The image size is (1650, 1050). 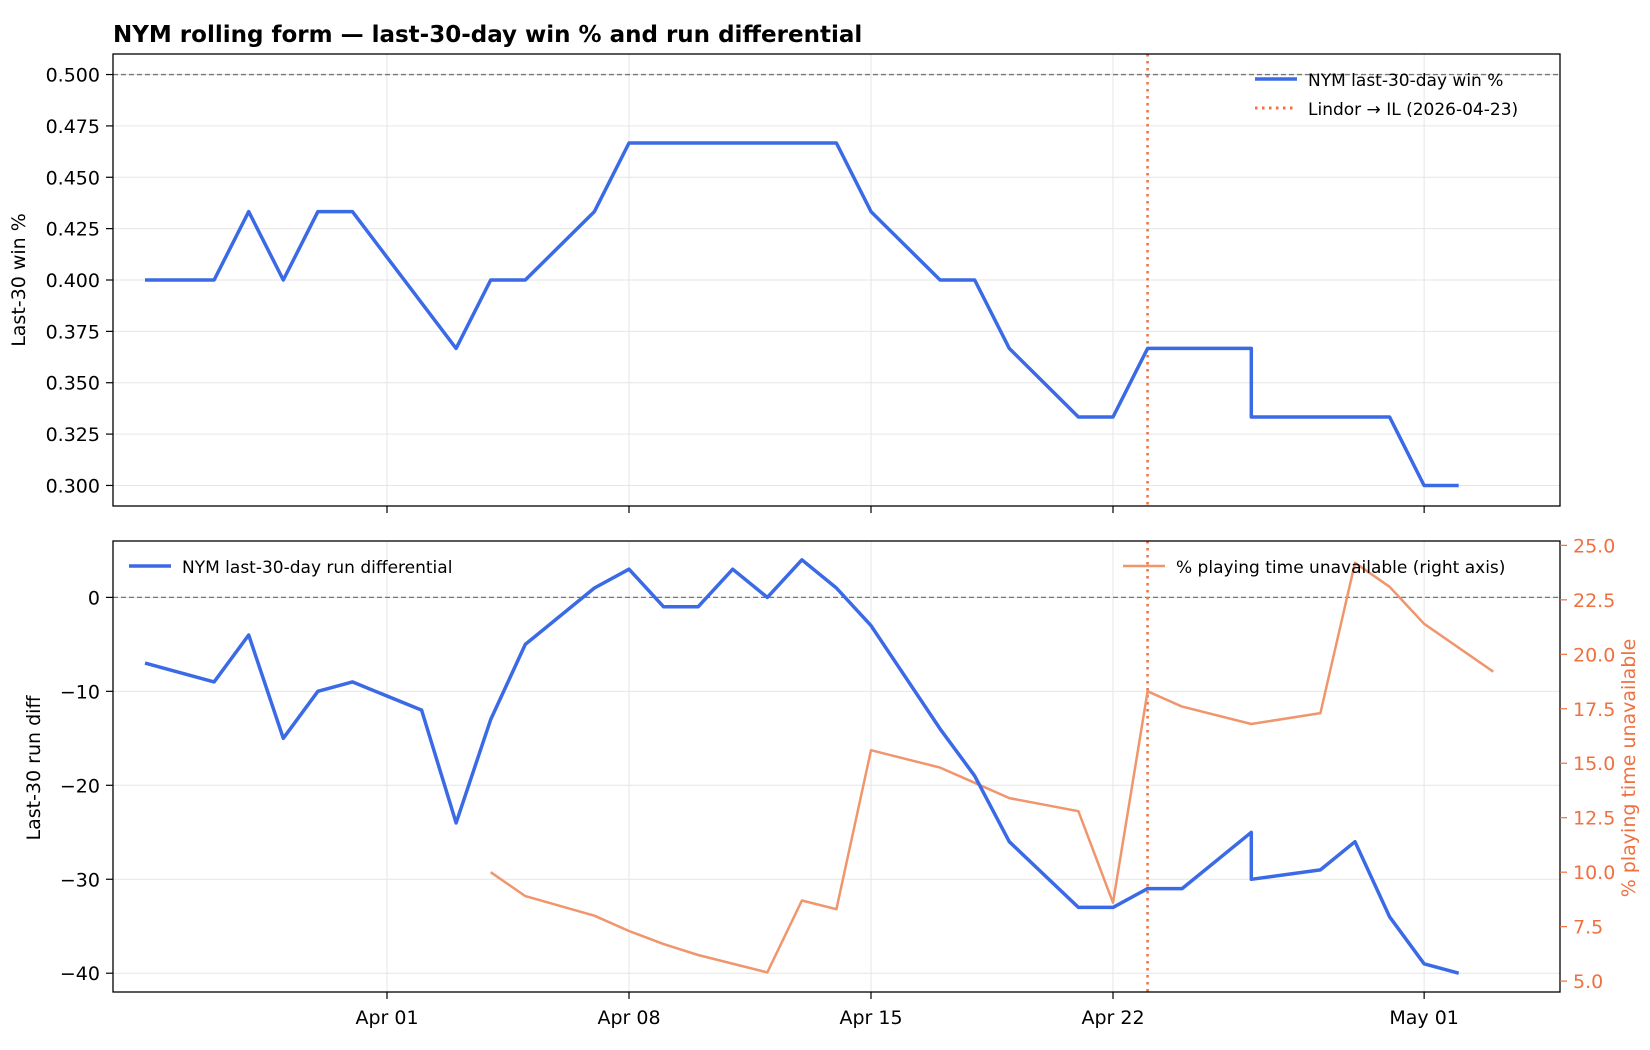 What do you see at coordinates (73, 76) in the screenshot?
I see `top-ytick-label: 0.500` at bounding box center [73, 76].